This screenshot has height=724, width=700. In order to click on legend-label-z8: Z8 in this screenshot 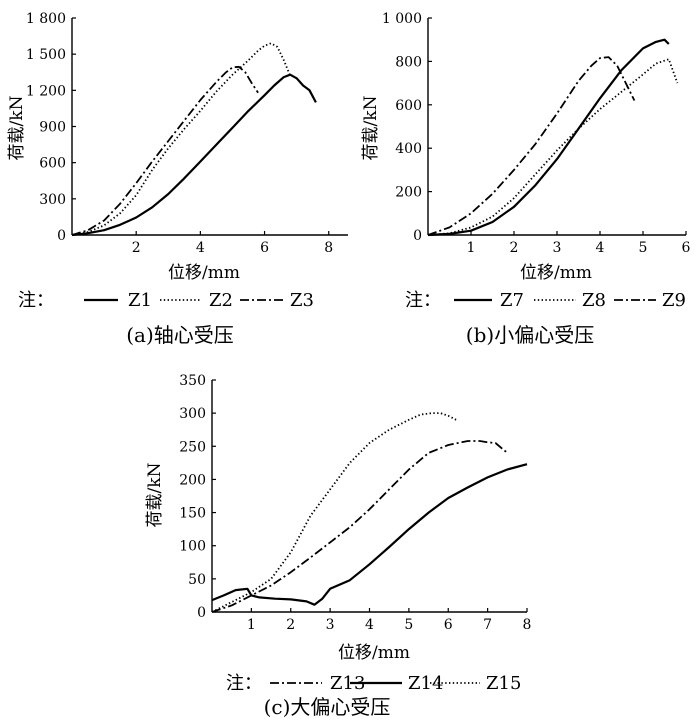, I will do `click(594, 300)`.